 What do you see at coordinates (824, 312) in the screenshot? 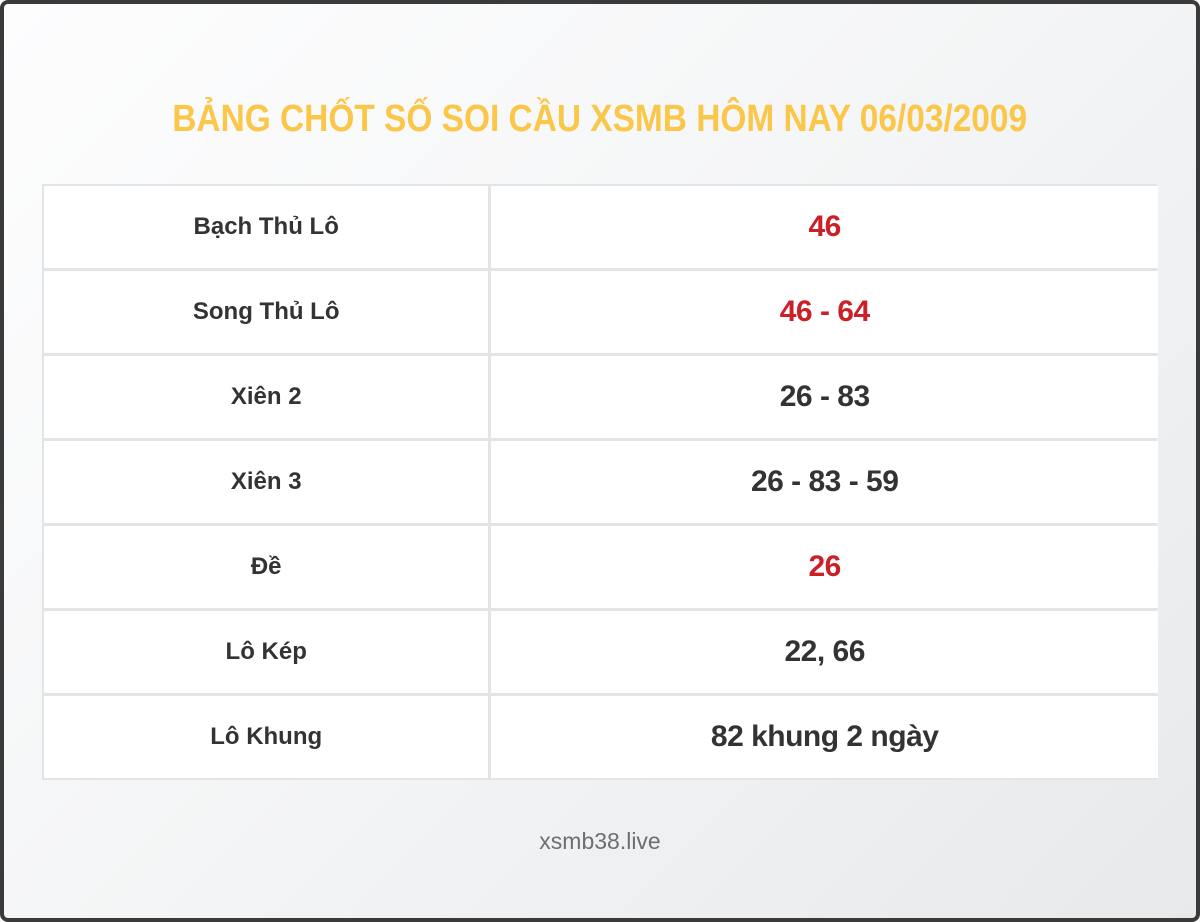
I see `row-value: 46 - 64` at bounding box center [824, 312].